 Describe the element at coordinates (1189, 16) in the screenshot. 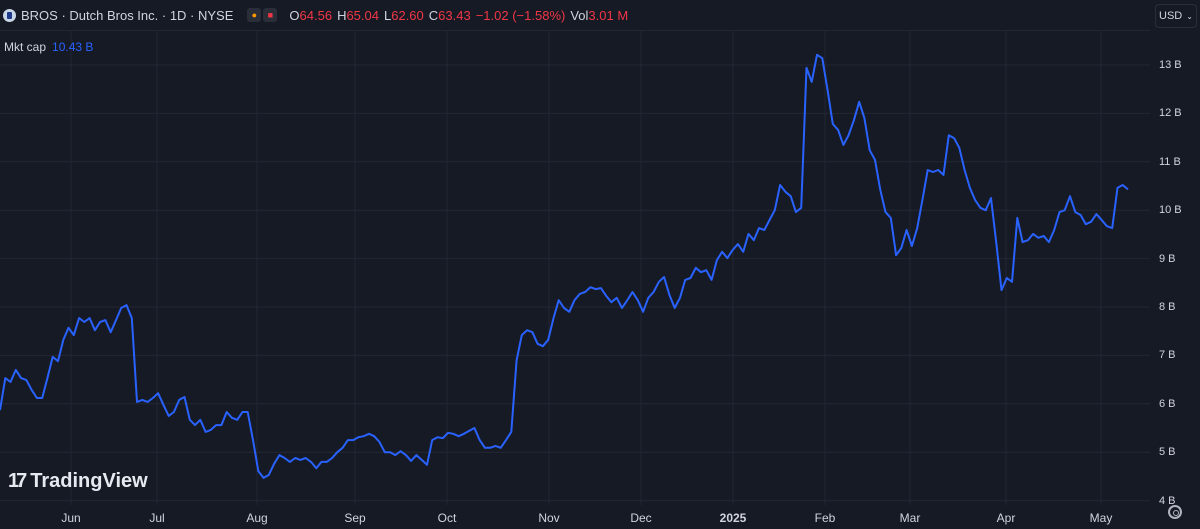

I see `chevron-down-icon: ⌄` at that location.